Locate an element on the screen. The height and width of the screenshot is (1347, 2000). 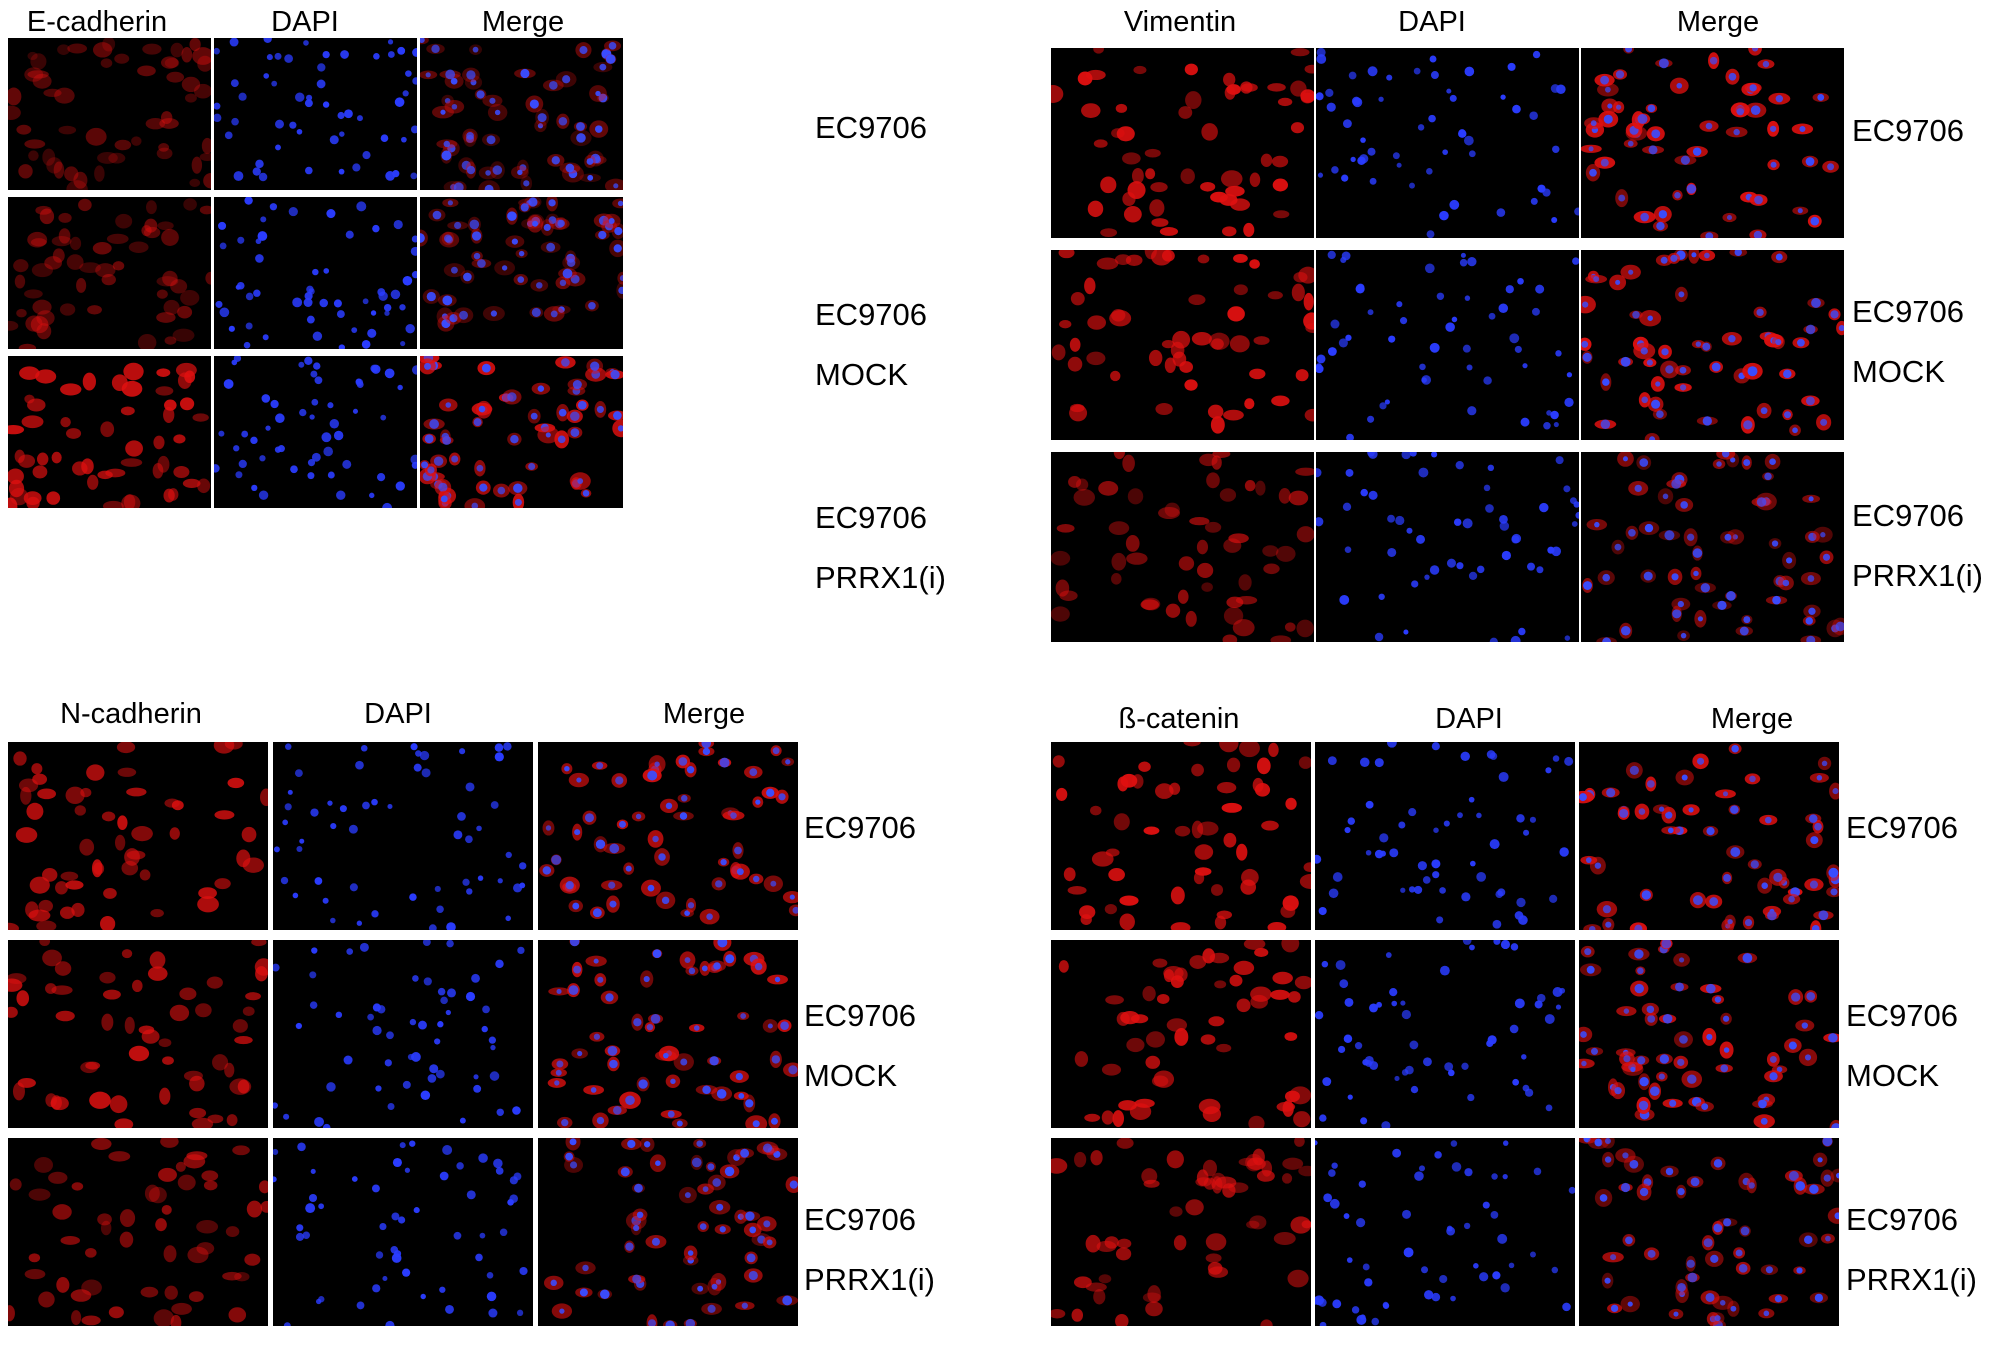
n-cadherin-row-label-1-line-0: EC9706 is located at coordinates (860, 1015).